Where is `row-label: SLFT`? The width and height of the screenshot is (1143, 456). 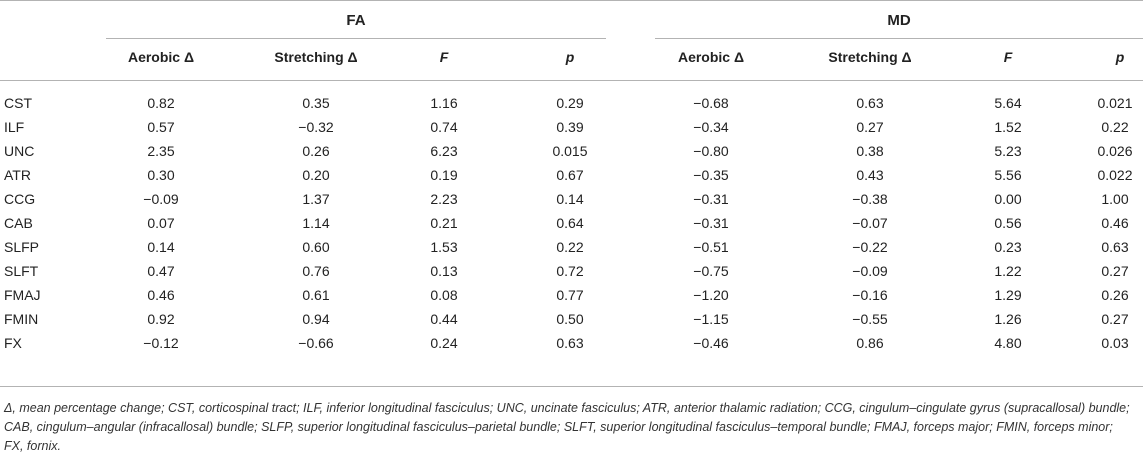
row-label: SLFT is located at coordinates (21, 271).